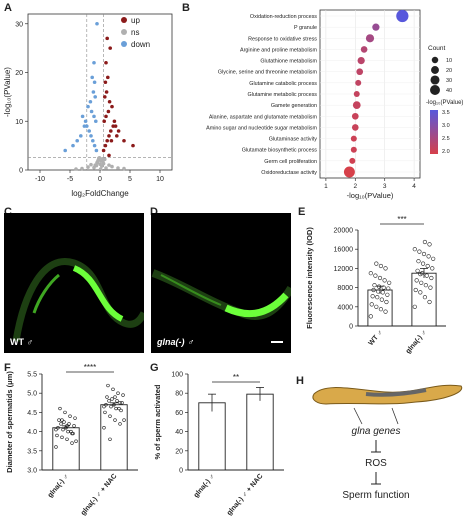  I want to click on panel-letter-f: F, so click(7, 368).